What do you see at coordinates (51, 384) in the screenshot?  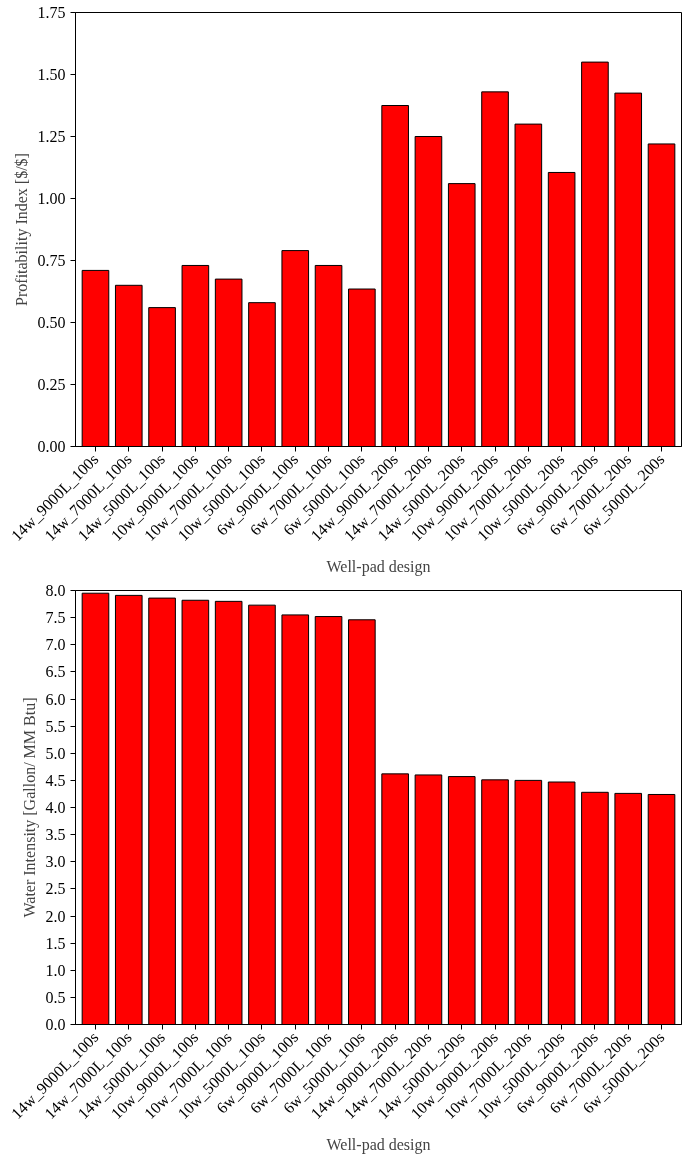 I see `y-tick-label: 0.25` at bounding box center [51, 384].